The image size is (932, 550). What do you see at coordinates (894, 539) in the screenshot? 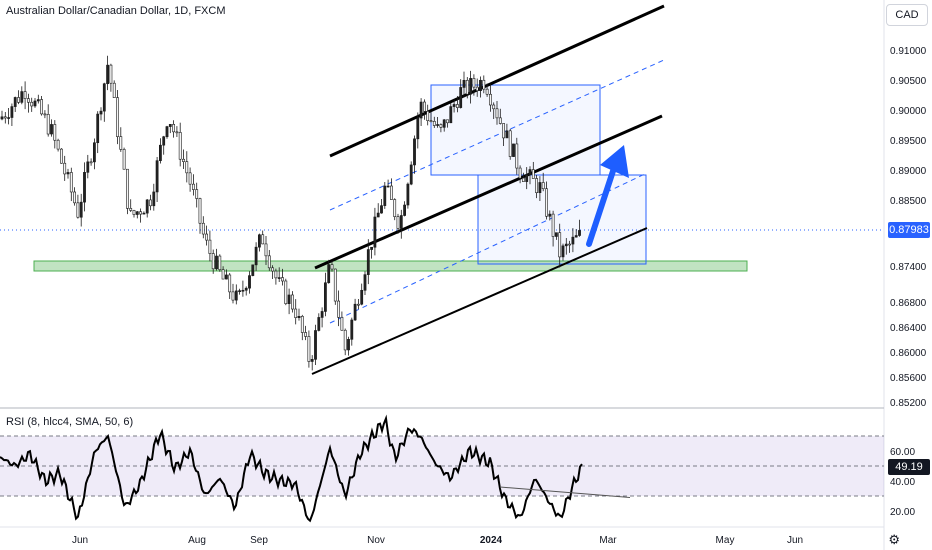
I see `settings-gear-icon: ⚙` at bounding box center [894, 539].